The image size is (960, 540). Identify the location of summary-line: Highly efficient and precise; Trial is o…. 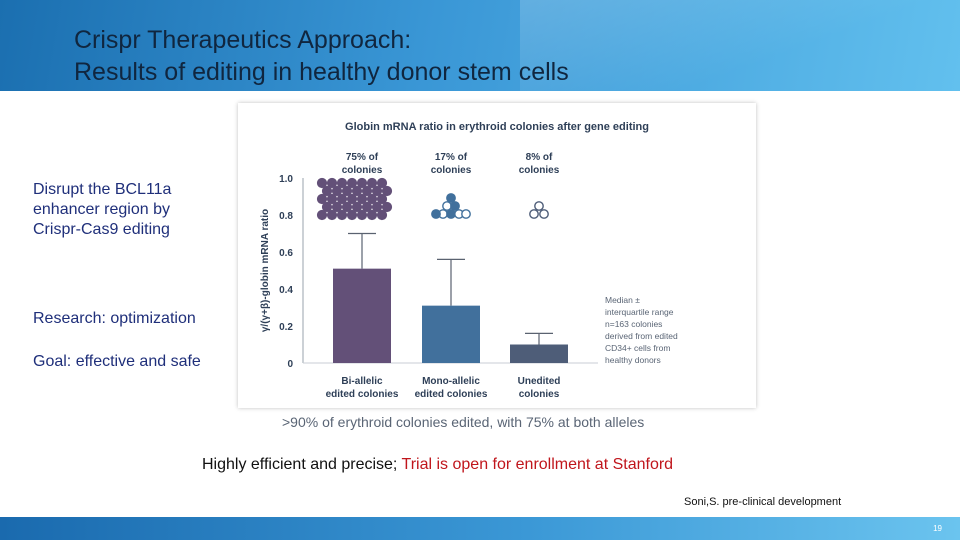
(437, 465).